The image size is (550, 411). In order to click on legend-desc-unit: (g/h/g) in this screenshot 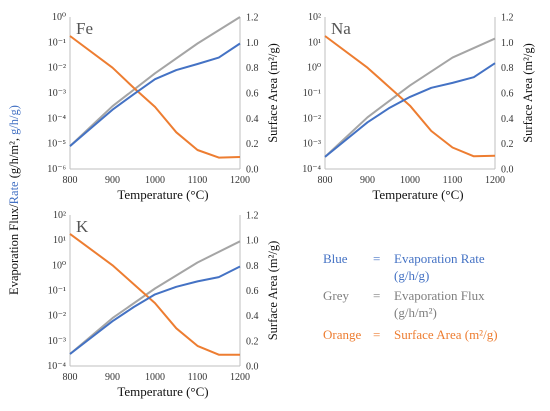, I will do `click(412, 275)`.